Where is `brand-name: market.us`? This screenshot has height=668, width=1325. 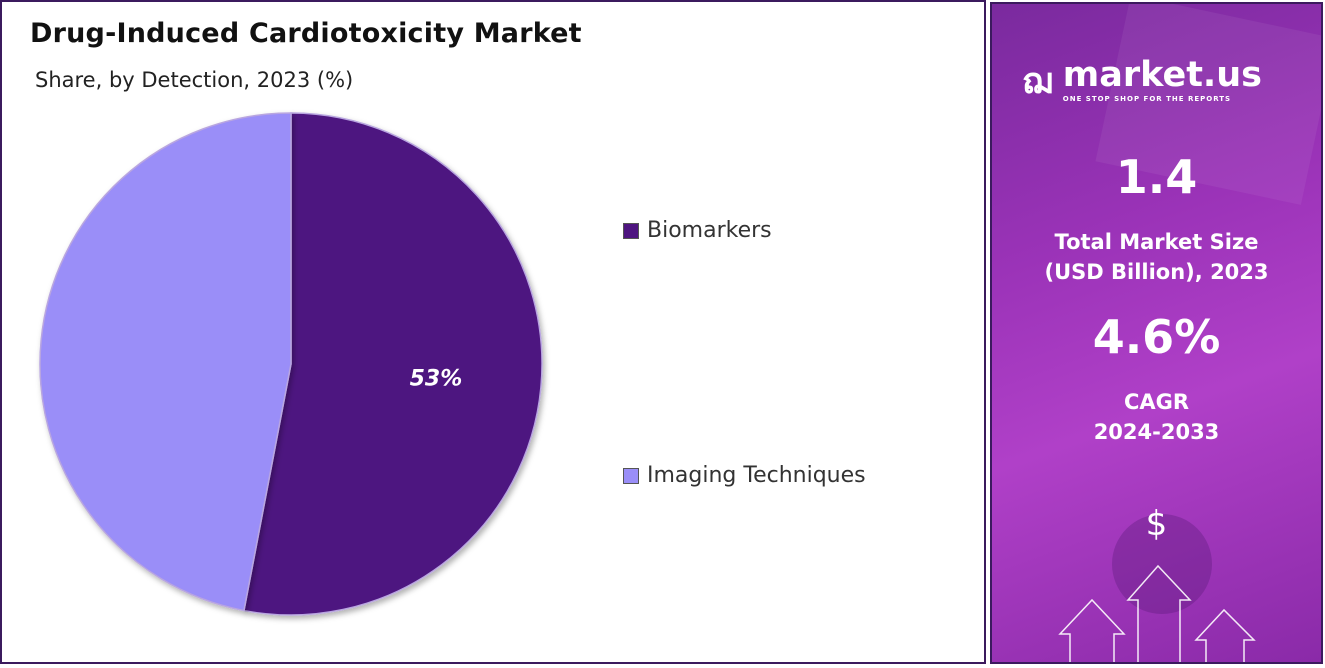
brand-name: market.us is located at coordinates (1162, 75).